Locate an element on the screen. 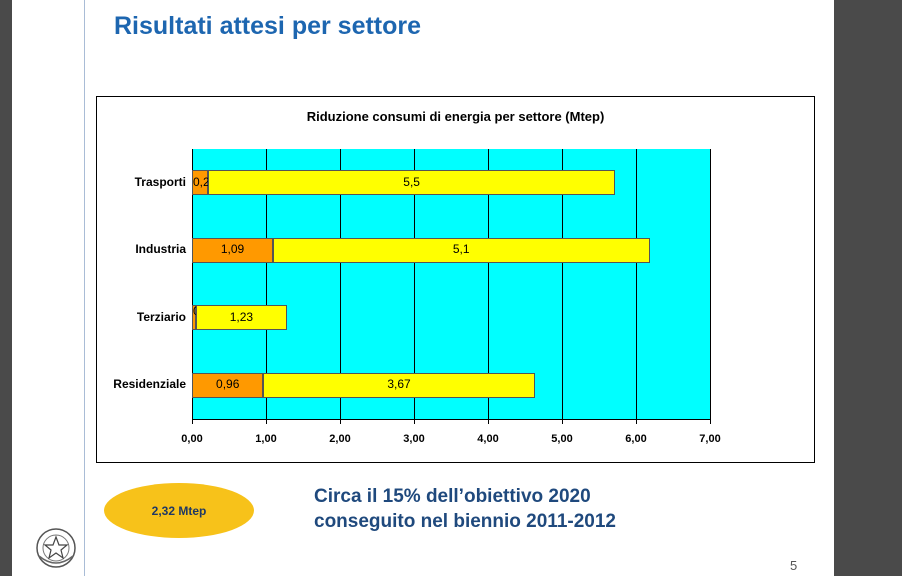 This screenshot has width=902, height=576. x-tick-label: 7,00 is located at coordinates (710, 439).